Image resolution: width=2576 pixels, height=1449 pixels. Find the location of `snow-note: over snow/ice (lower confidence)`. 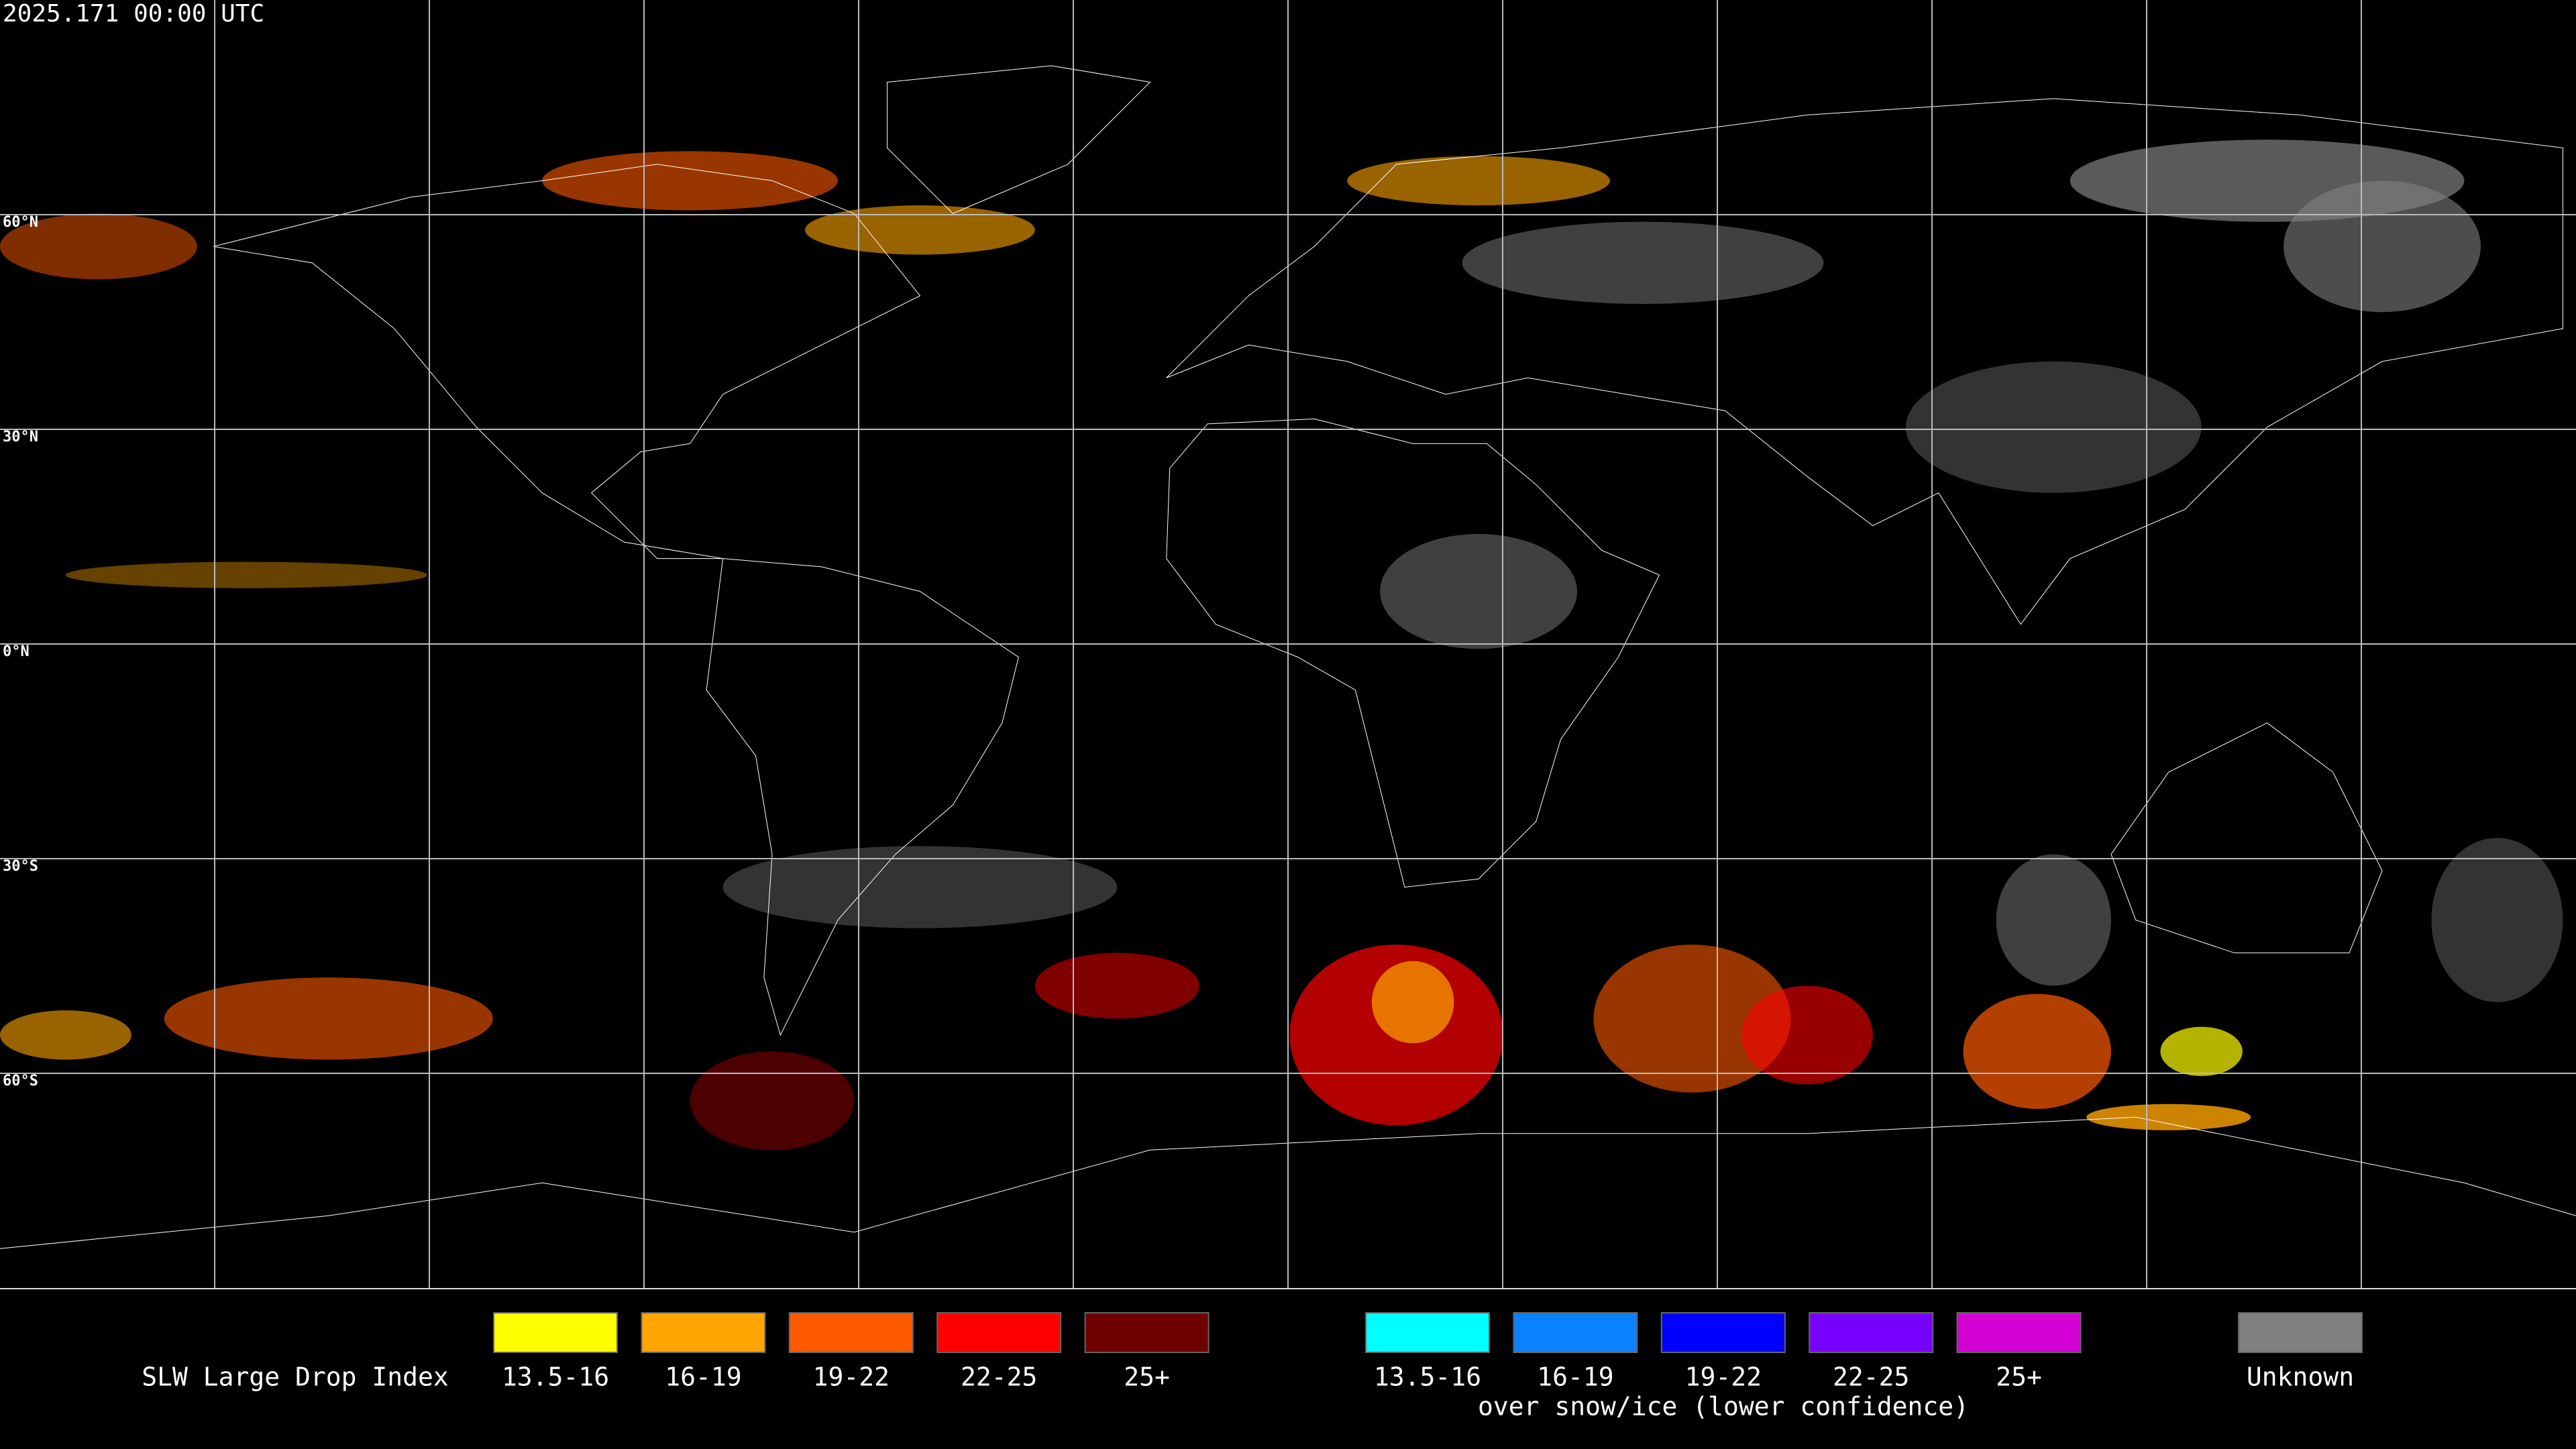

snow-note: over snow/ice (lower confidence) is located at coordinates (1723, 1406).